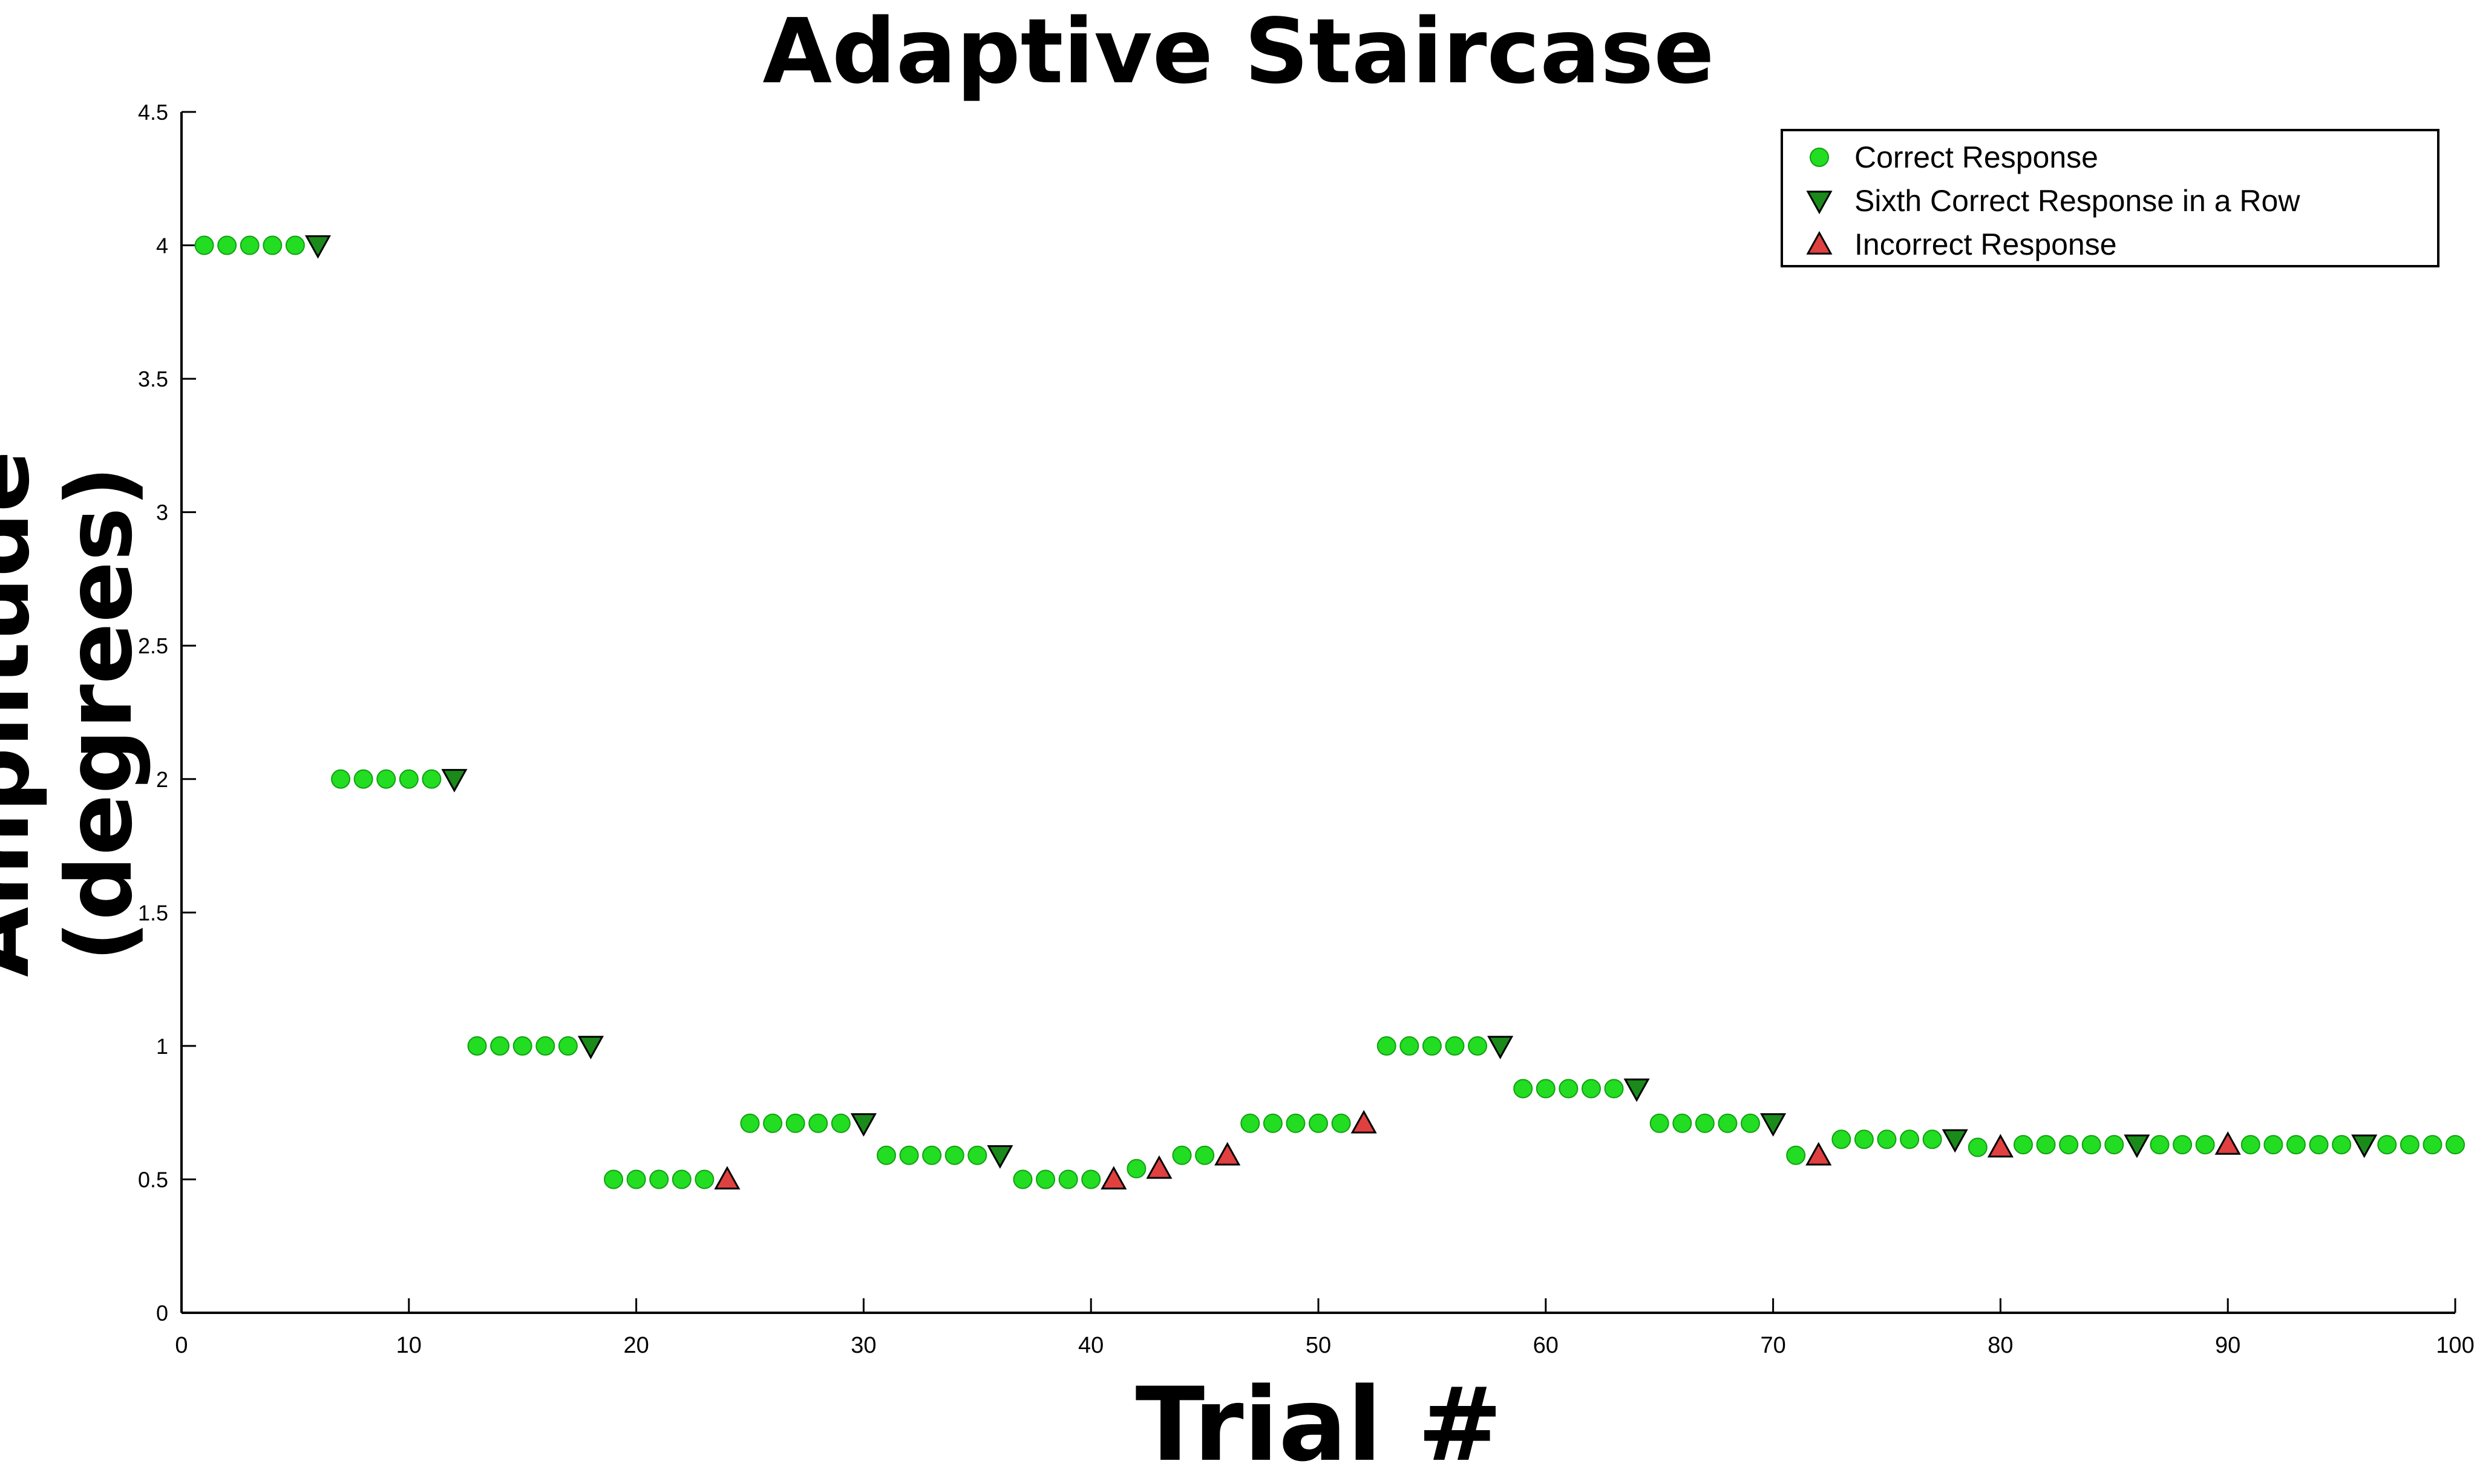 The width and height of the screenshot is (2477, 1484). I want to click on x-tick-label: 100, so click(2455, 1345).